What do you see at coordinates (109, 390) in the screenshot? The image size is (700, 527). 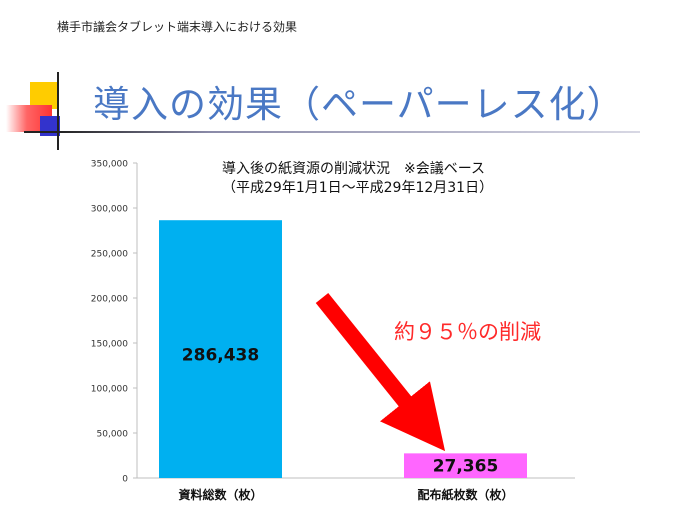 I see `y-tick-label: 100,000` at bounding box center [109, 390].